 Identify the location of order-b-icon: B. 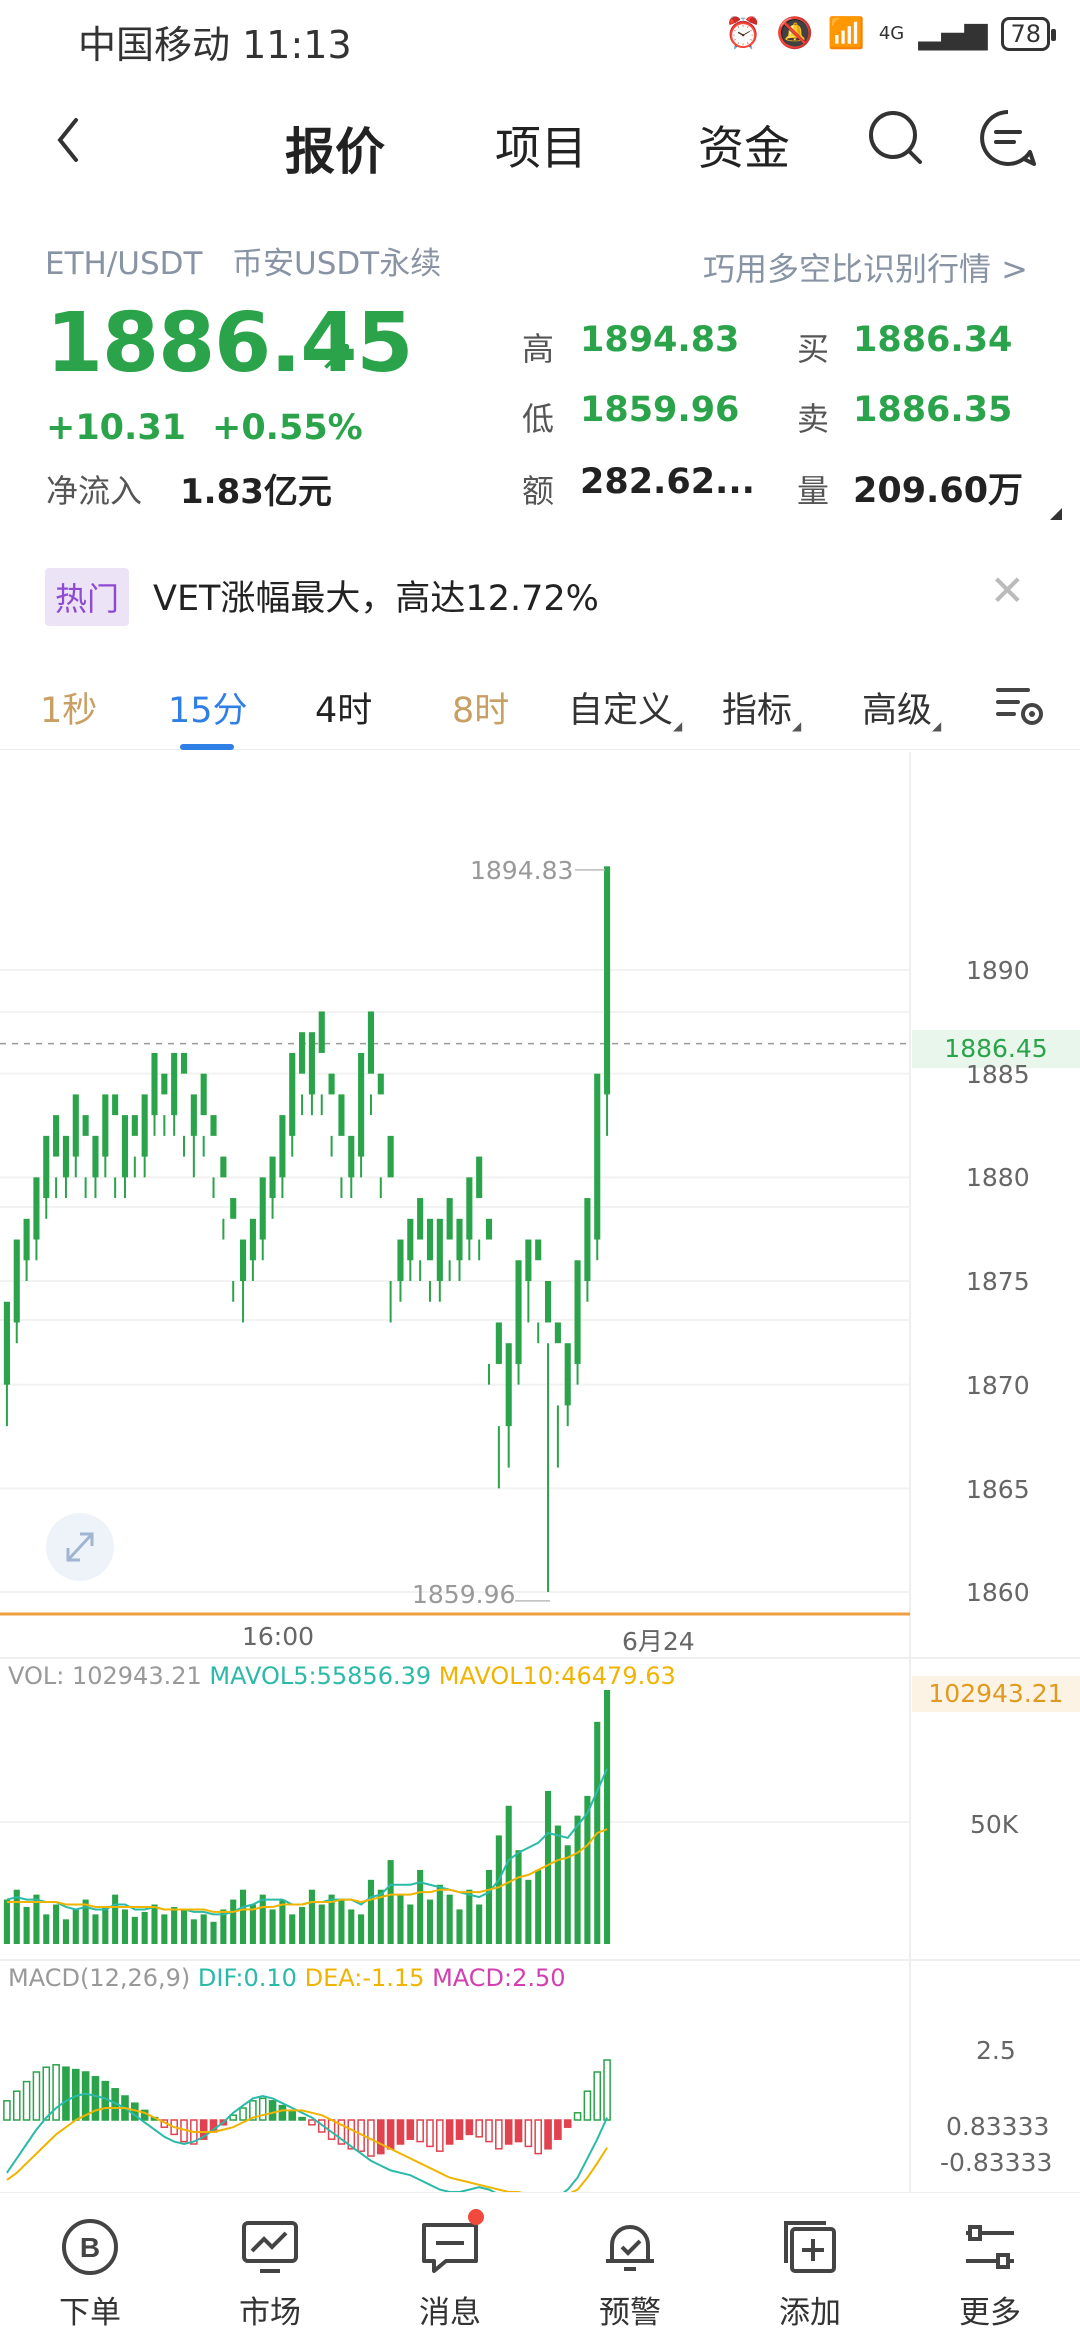
(90, 2247).